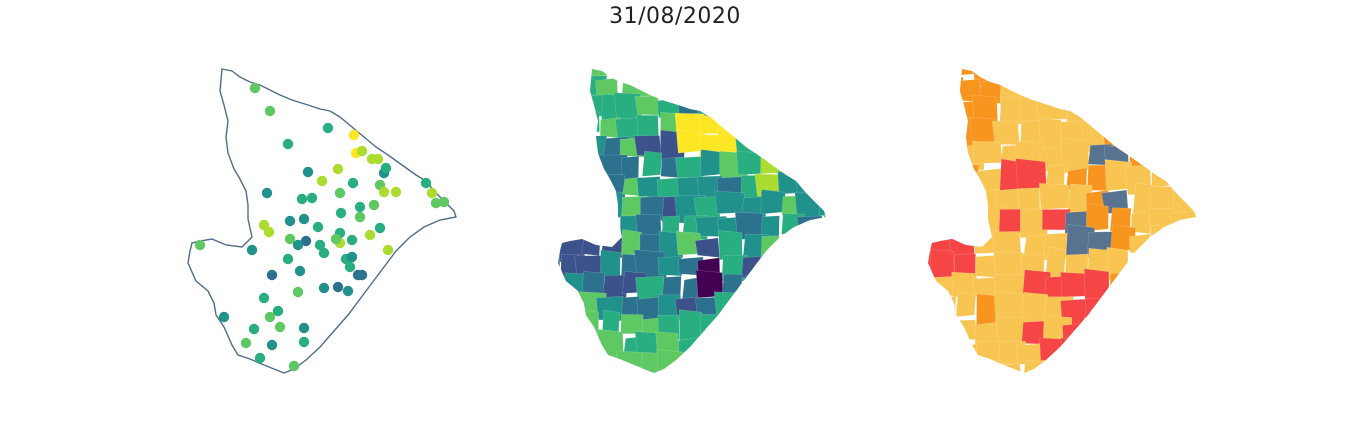 The width and height of the screenshot is (1350, 444). Describe the element at coordinates (322, 227) in the screenshot. I see `points-layer` at that location.